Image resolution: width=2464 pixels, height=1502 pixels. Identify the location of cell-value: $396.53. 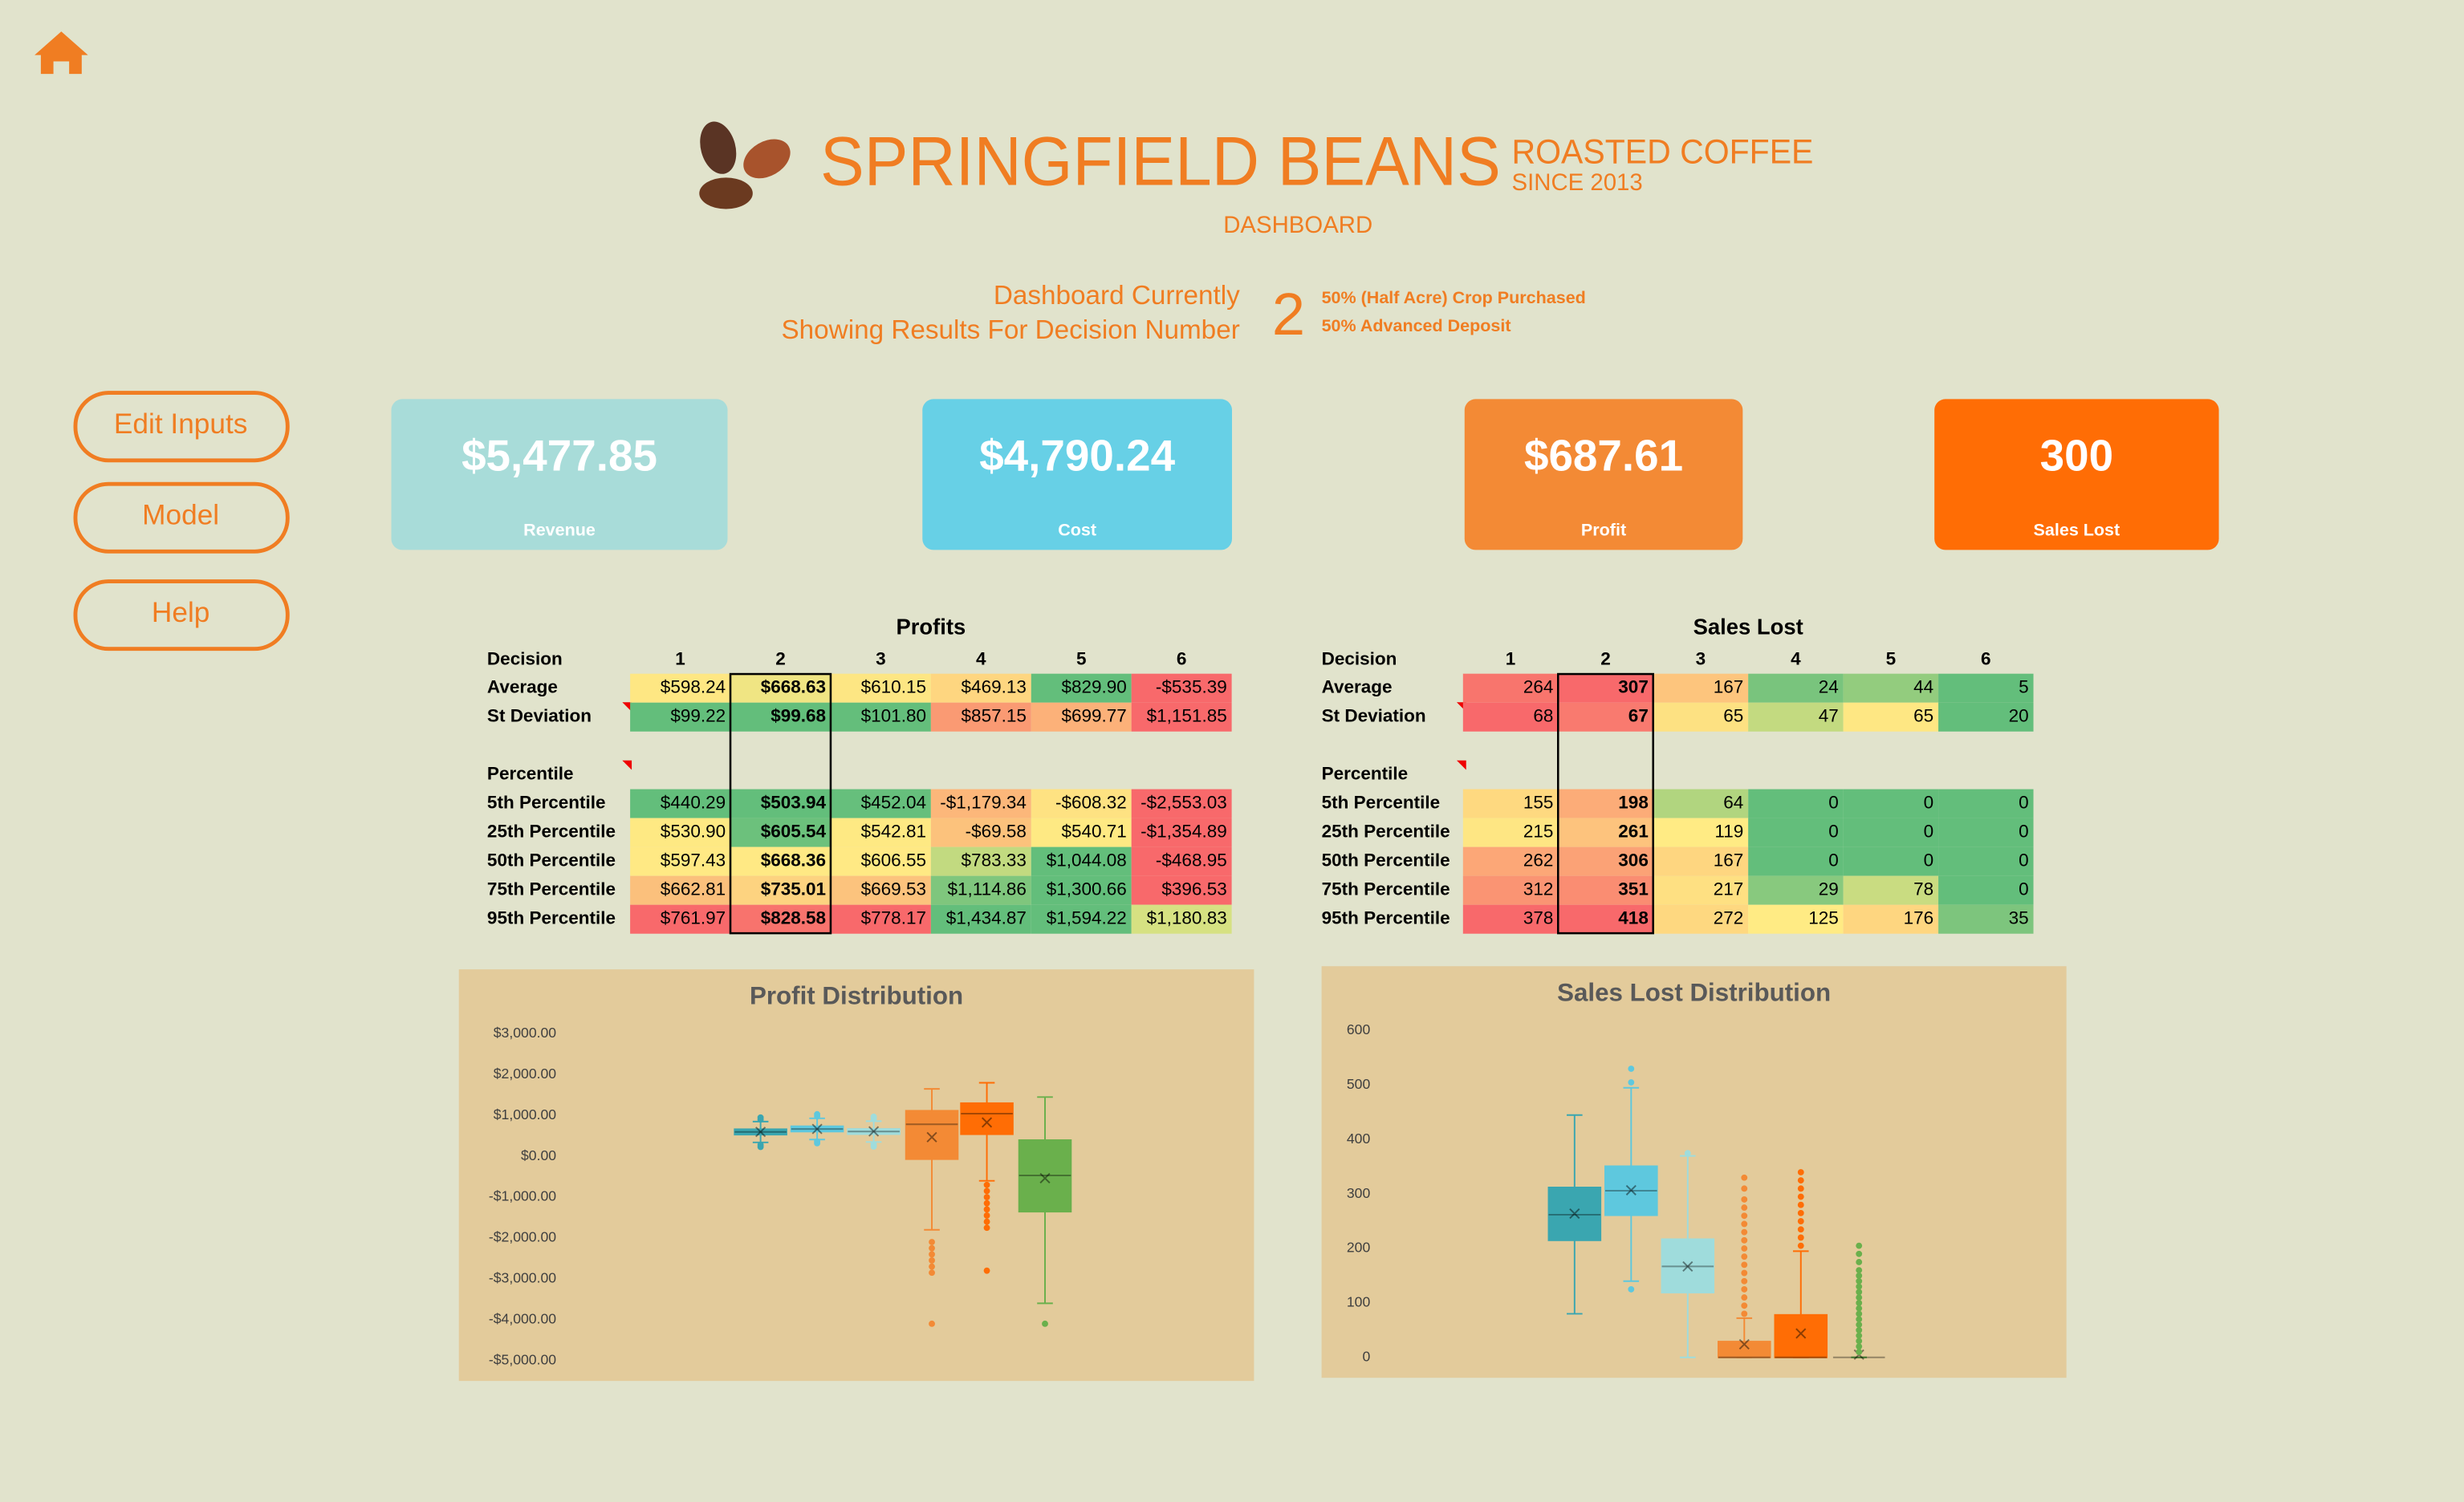
(1193, 889).